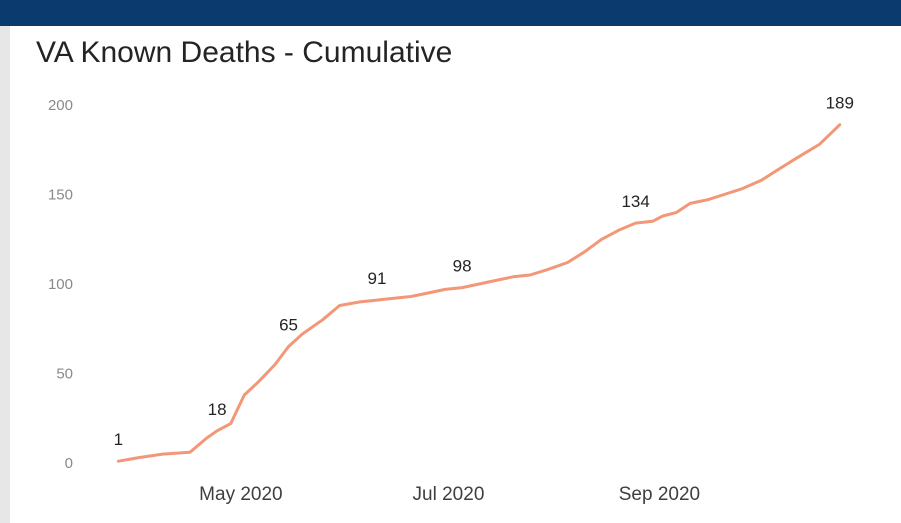 Image resolution: width=901 pixels, height=523 pixels. I want to click on x-tick-label: May 2020, so click(240, 494).